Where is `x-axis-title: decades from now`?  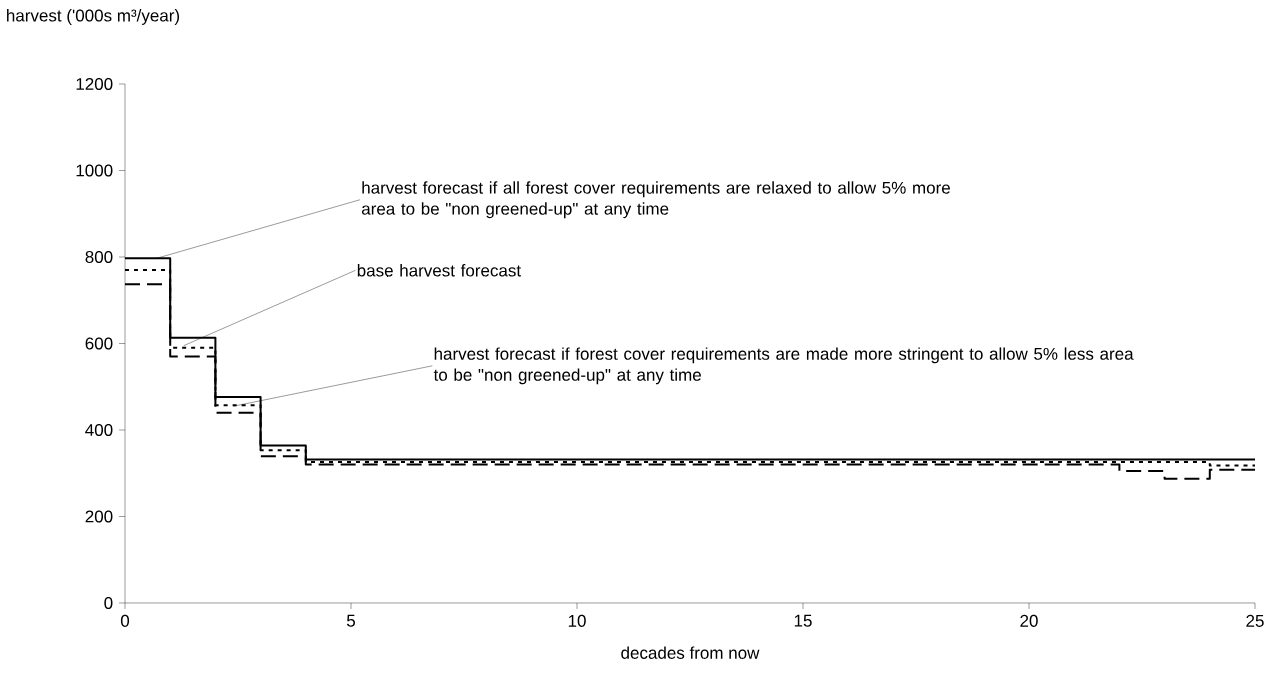 x-axis-title: decades from now is located at coordinates (690, 652).